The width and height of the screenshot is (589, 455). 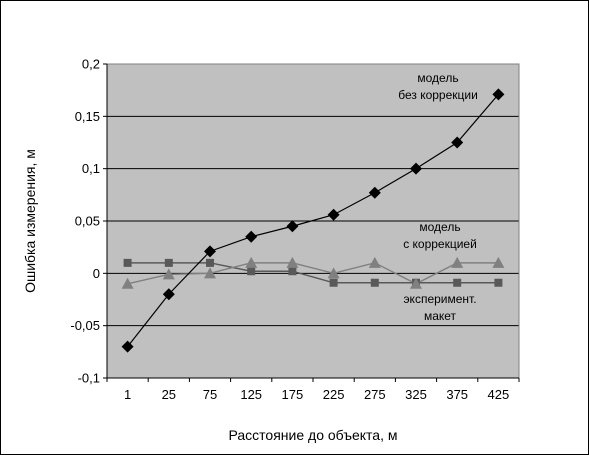 What do you see at coordinates (457, 394) in the screenshot?
I see `x-tick-label: 375` at bounding box center [457, 394].